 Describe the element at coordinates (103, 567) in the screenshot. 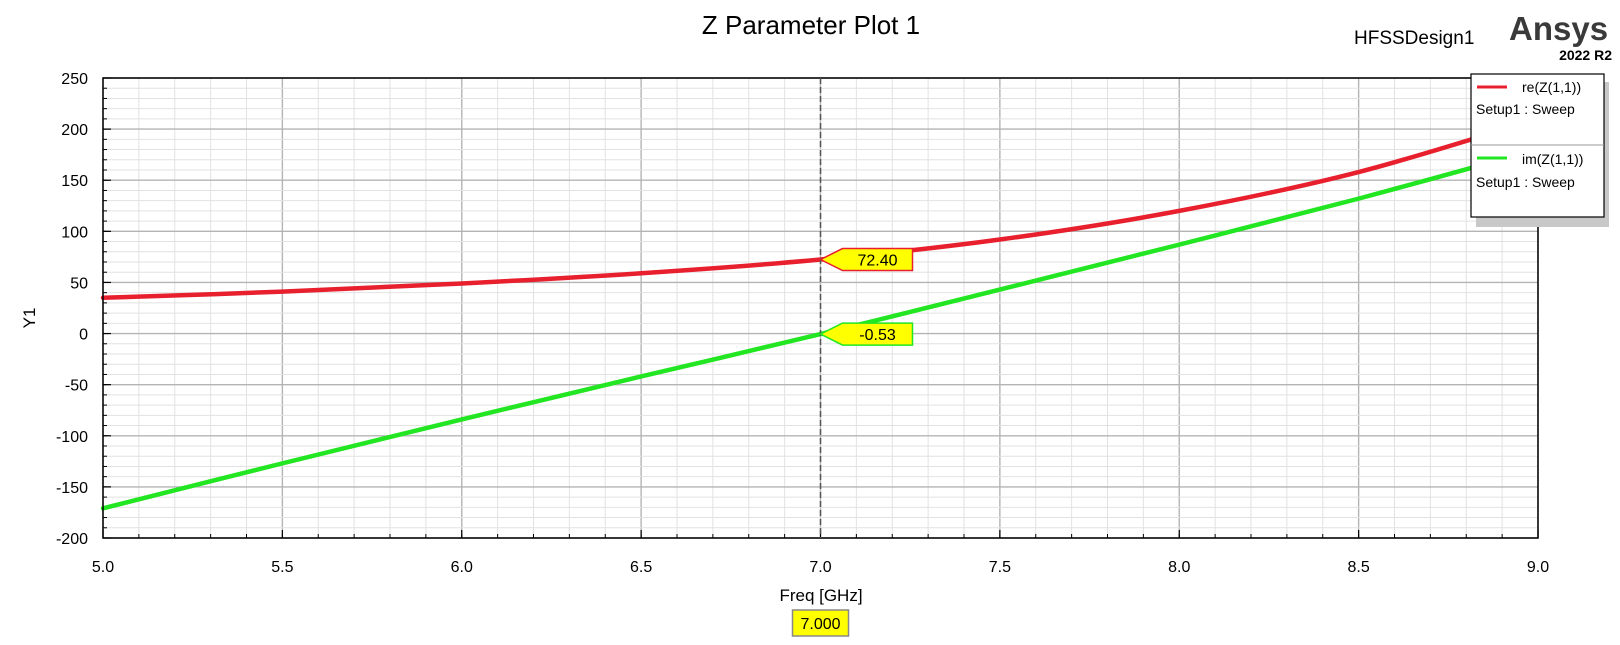

I see `x-tick-label: 5.0` at that location.